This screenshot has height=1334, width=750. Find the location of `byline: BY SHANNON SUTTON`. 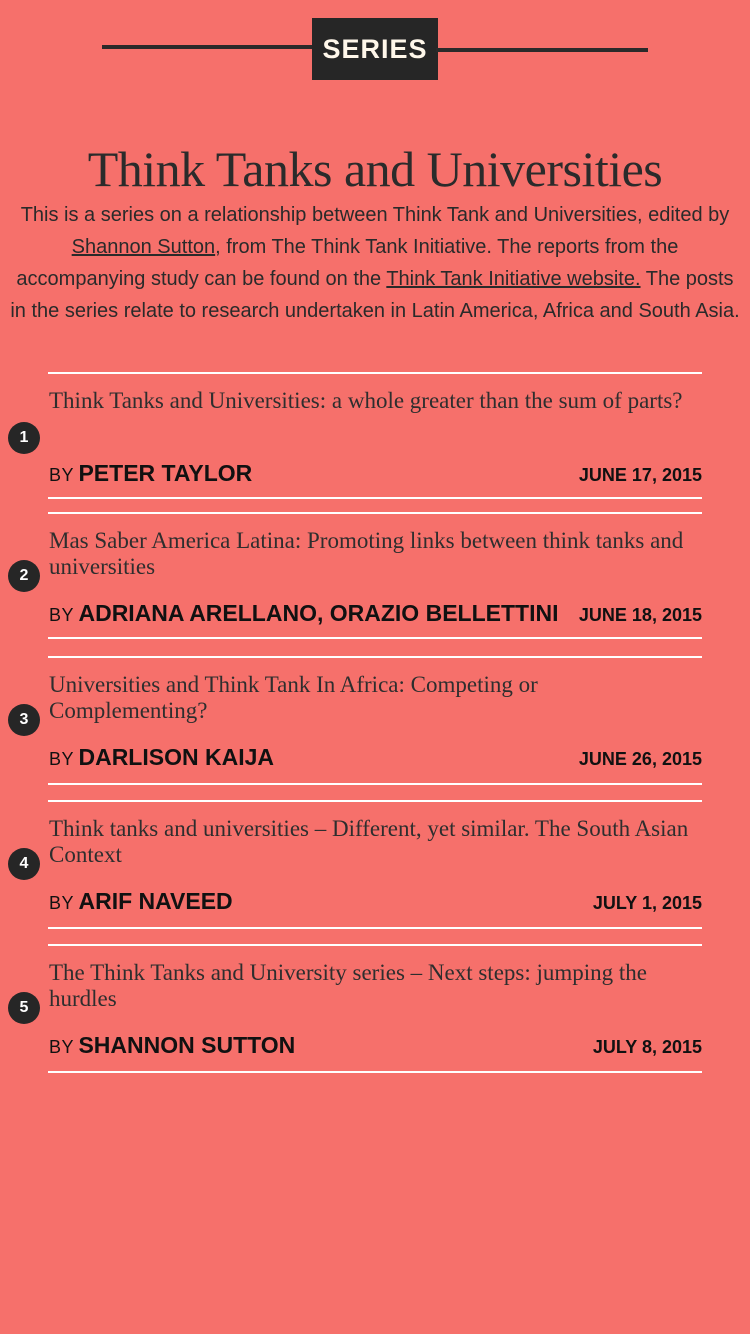

byline: BY SHANNON SUTTON is located at coordinates (172, 1045).